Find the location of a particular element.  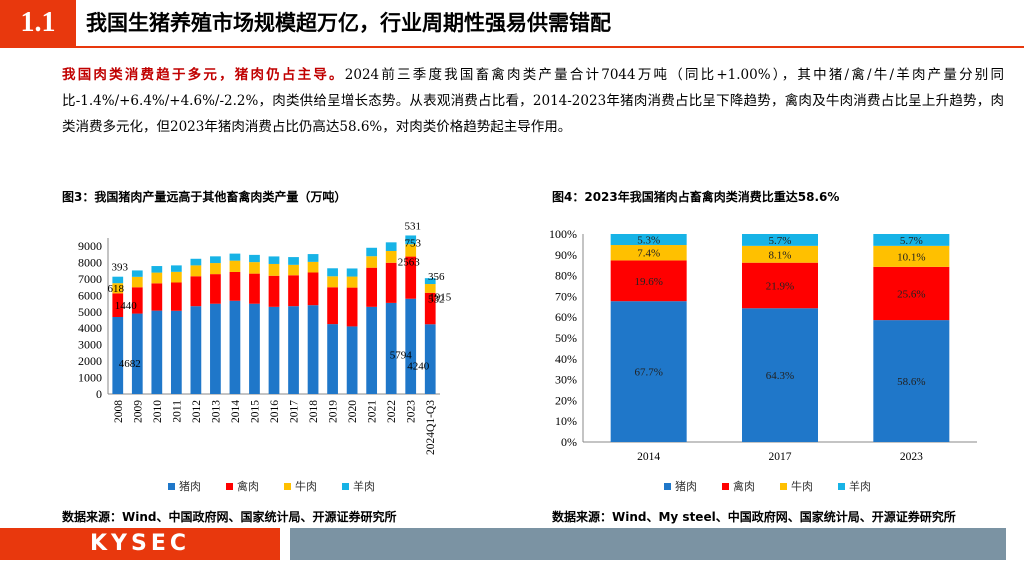

bar-2011-猪肉 is located at coordinates (176, 352).